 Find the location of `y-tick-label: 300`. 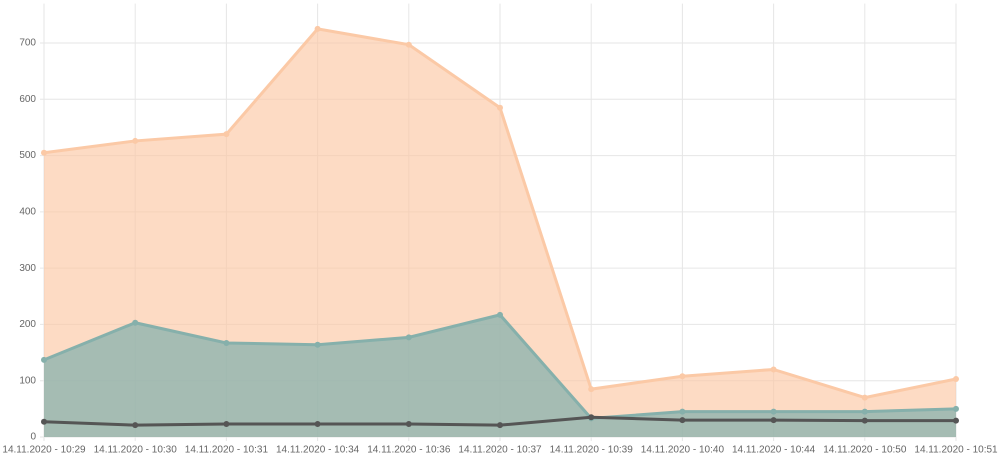

y-tick-label: 300 is located at coordinates (27, 268).